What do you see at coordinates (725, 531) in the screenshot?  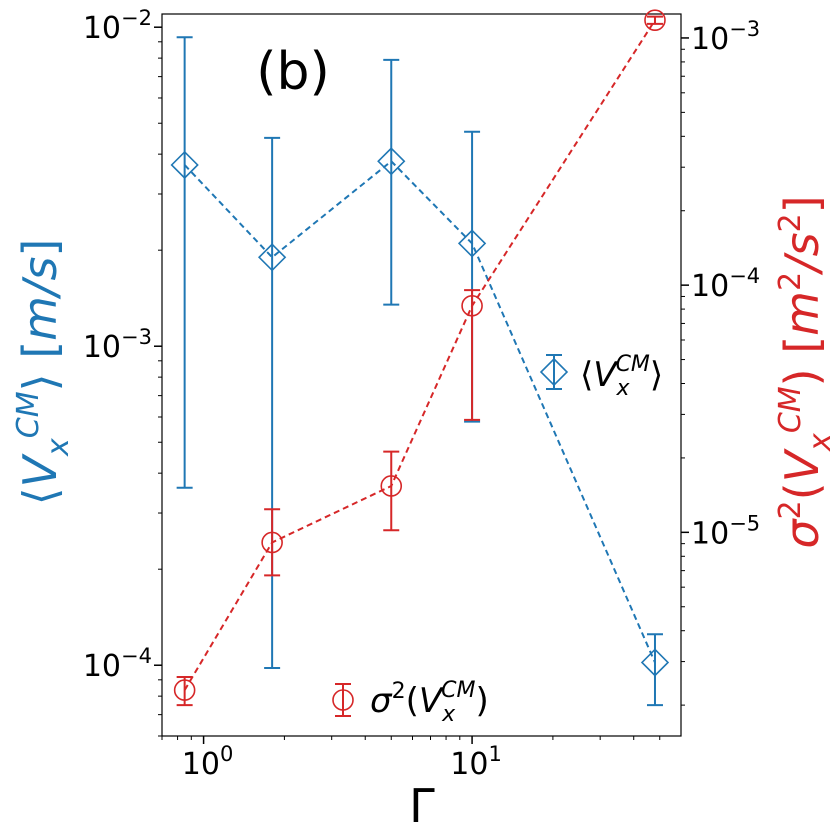 I see `y-right-tick-label: 10⁻⁵` at bounding box center [725, 531].